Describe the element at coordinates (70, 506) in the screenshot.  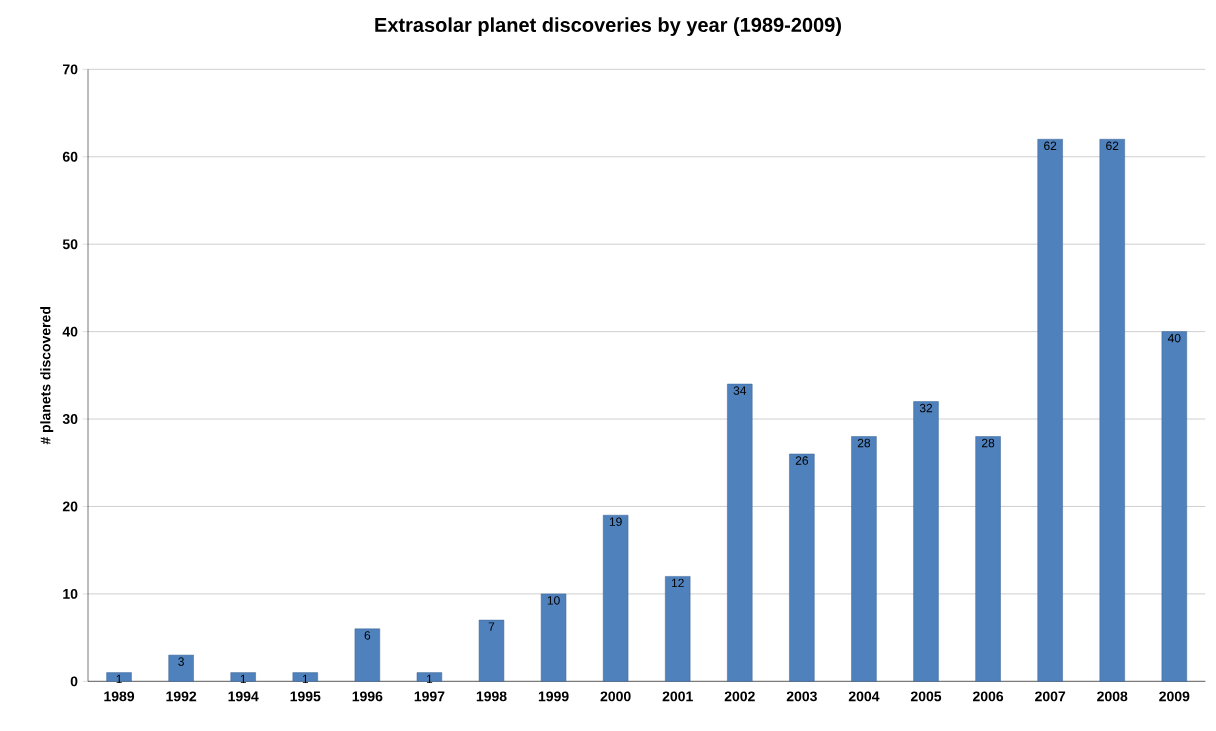
I see `y-tick-label: 20` at that location.